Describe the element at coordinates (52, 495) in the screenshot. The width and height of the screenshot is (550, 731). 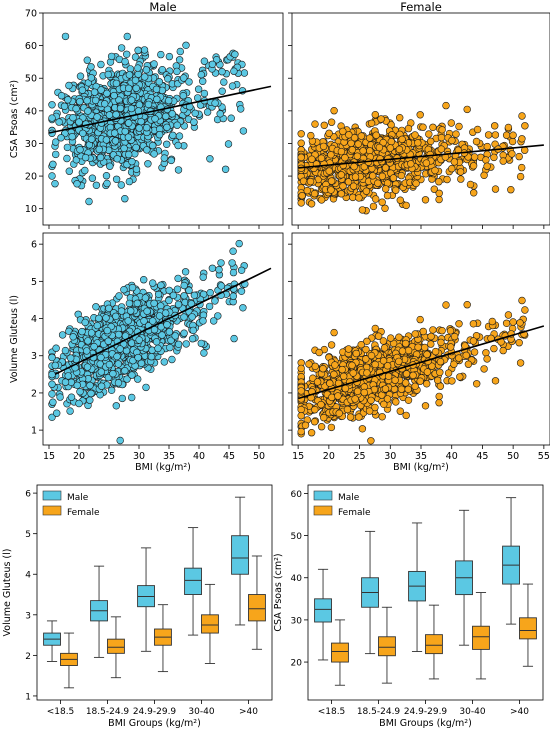
I see `legend-swatch-male` at that location.